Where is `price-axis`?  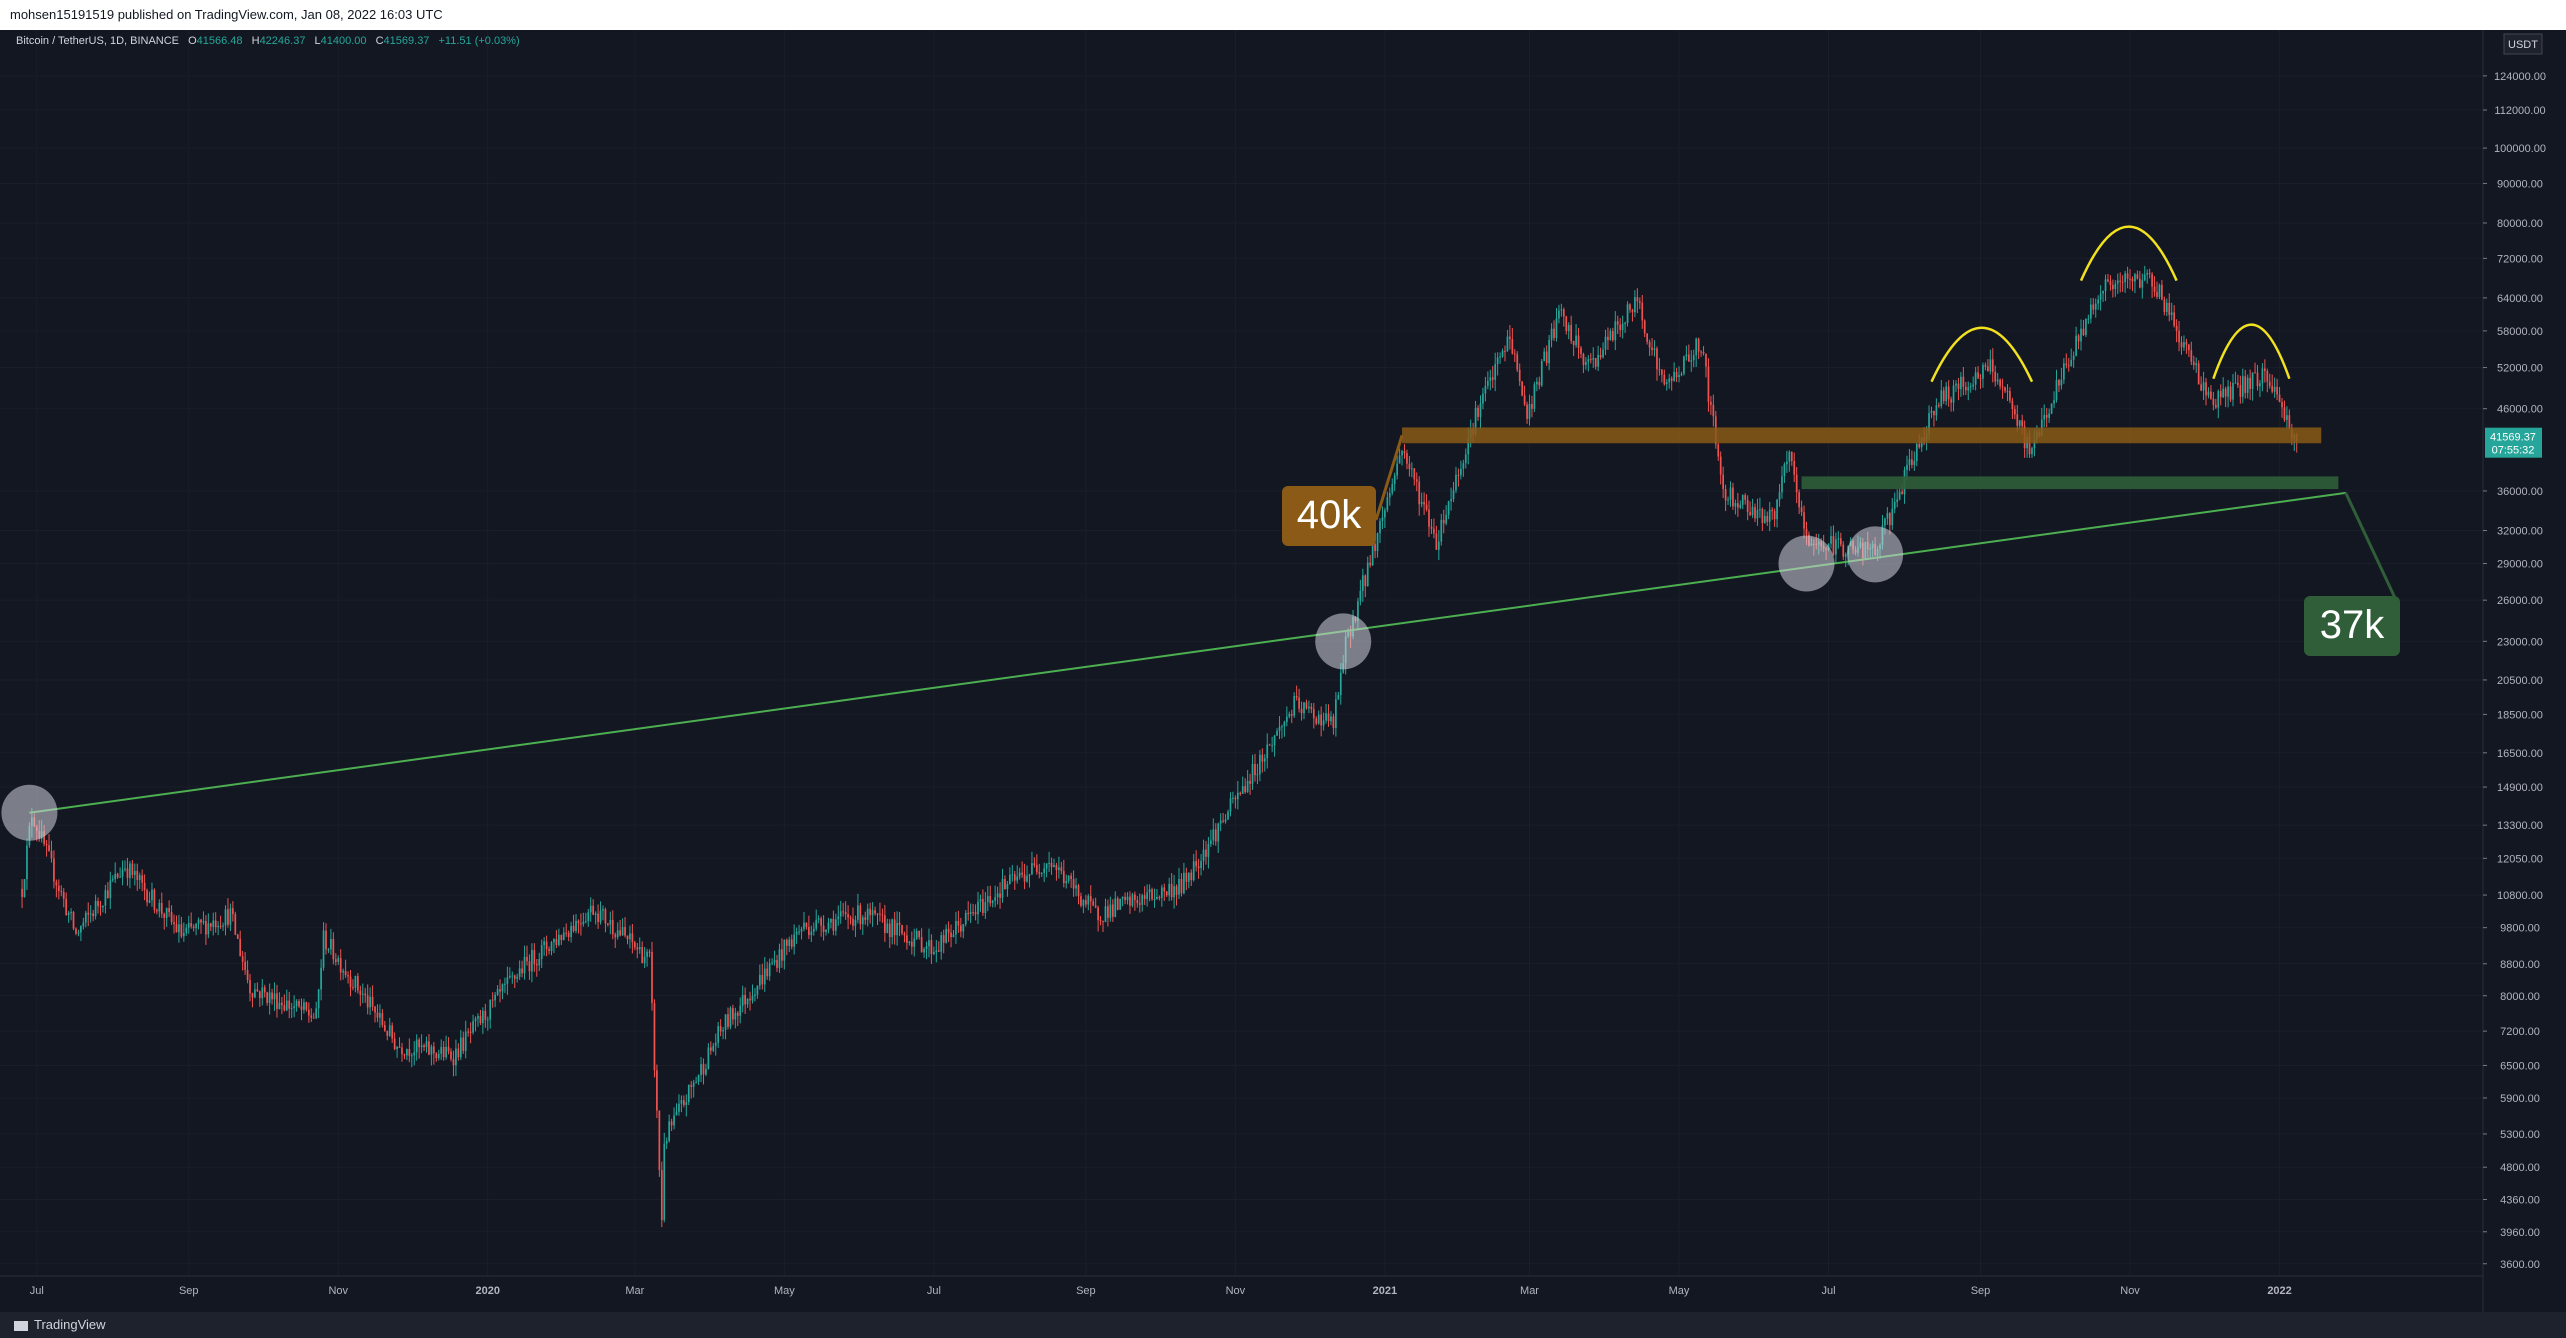
price-axis is located at coordinates (2524, 671).